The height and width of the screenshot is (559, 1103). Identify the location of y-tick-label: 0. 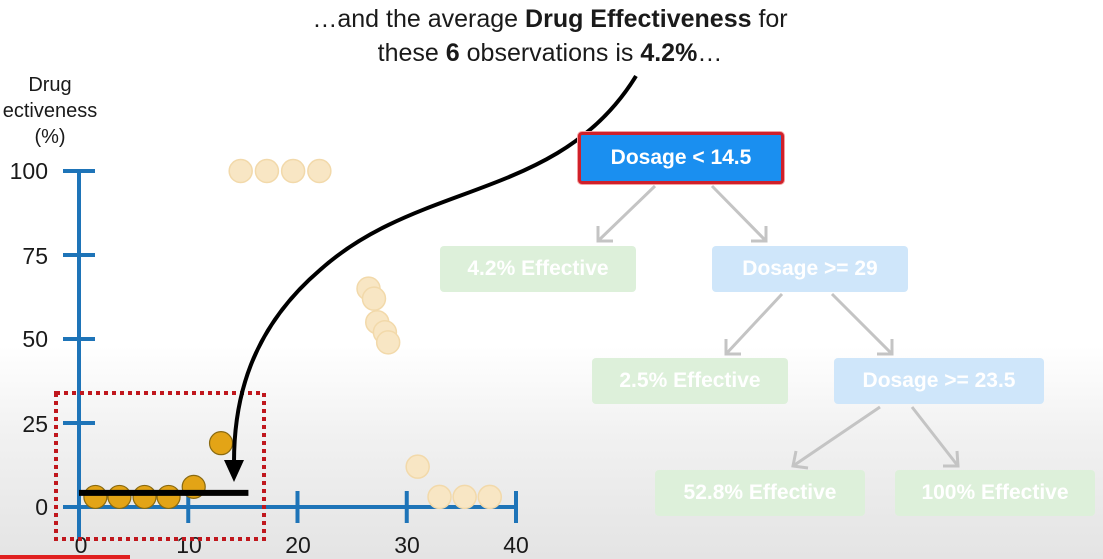
(41, 507).